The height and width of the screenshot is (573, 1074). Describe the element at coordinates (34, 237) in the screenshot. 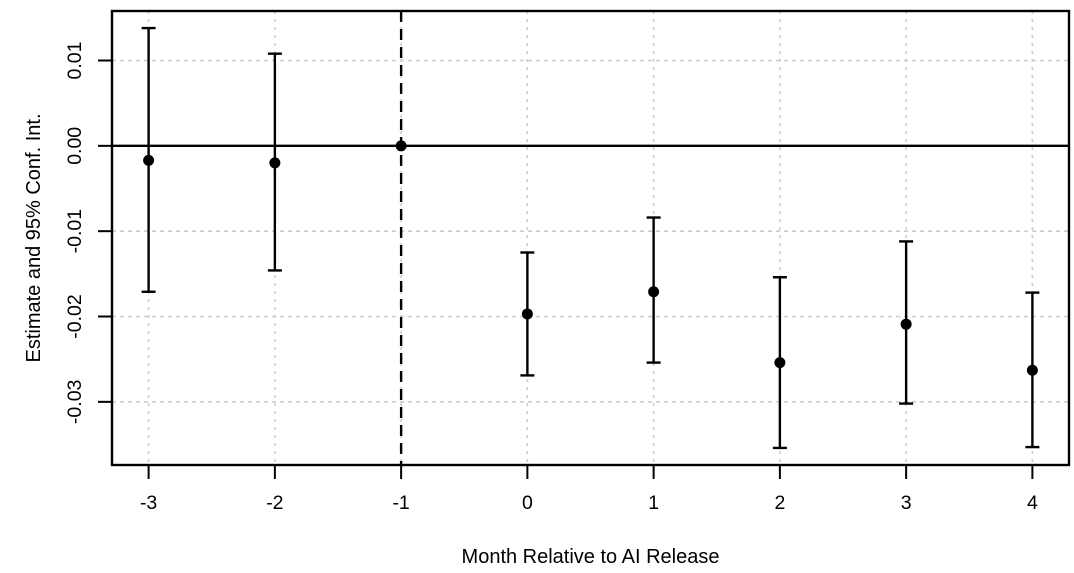

I see `y-axis-title: Estimate and 95% Conf. Int.` at that location.